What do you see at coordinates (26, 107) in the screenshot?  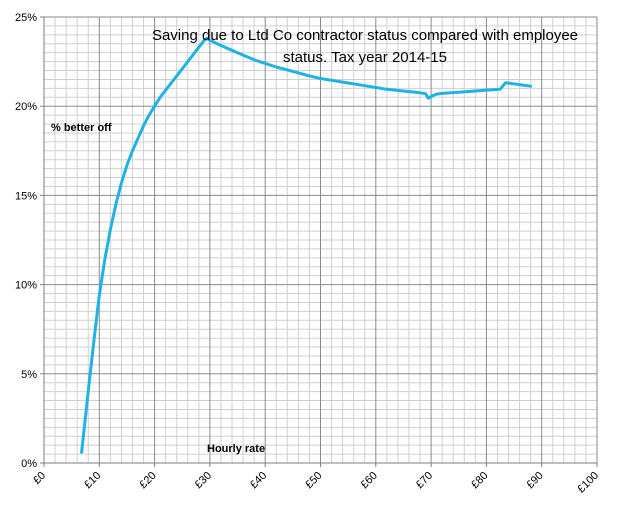 I see `y-tick-label: 20%` at bounding box center [26, 107].